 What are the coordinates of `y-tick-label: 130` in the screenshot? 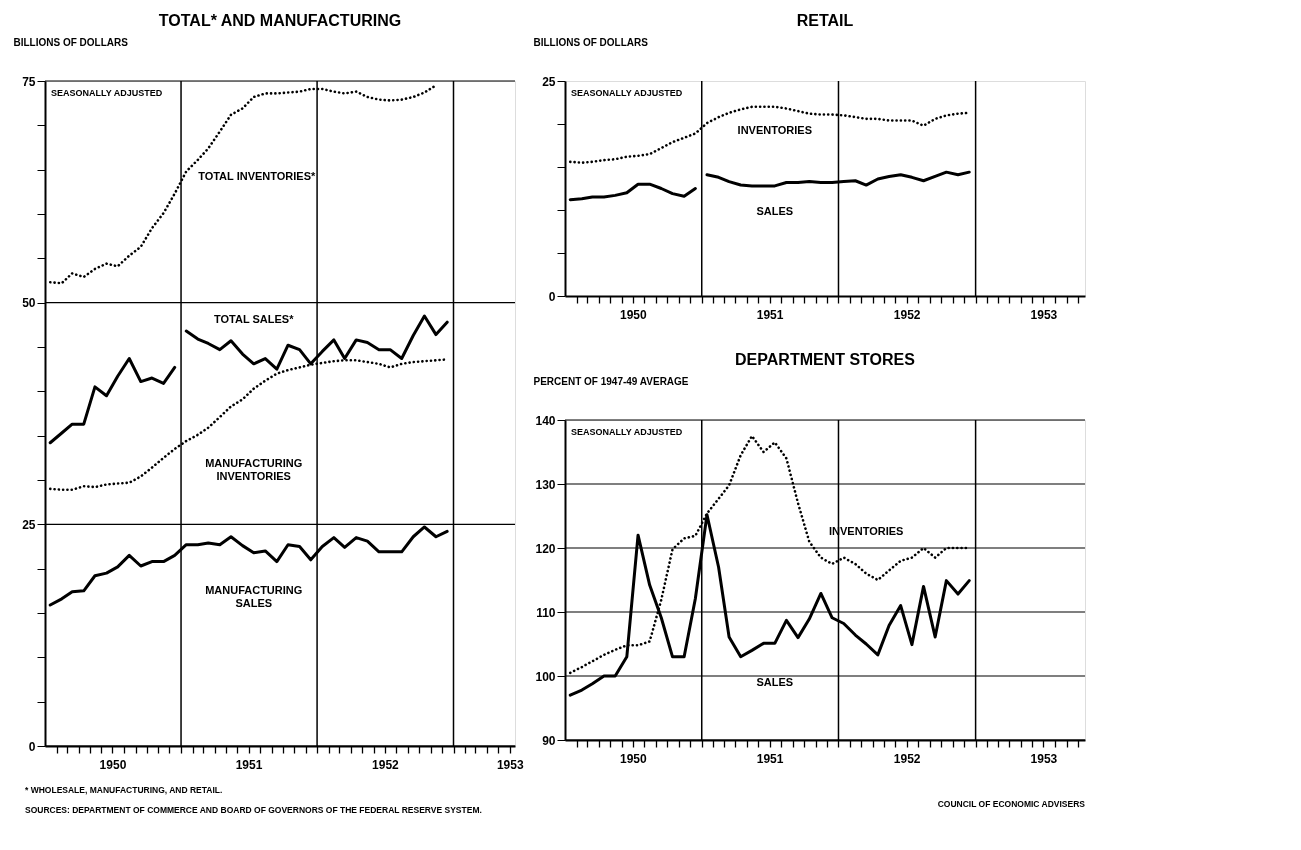 It's located at (545, 484).